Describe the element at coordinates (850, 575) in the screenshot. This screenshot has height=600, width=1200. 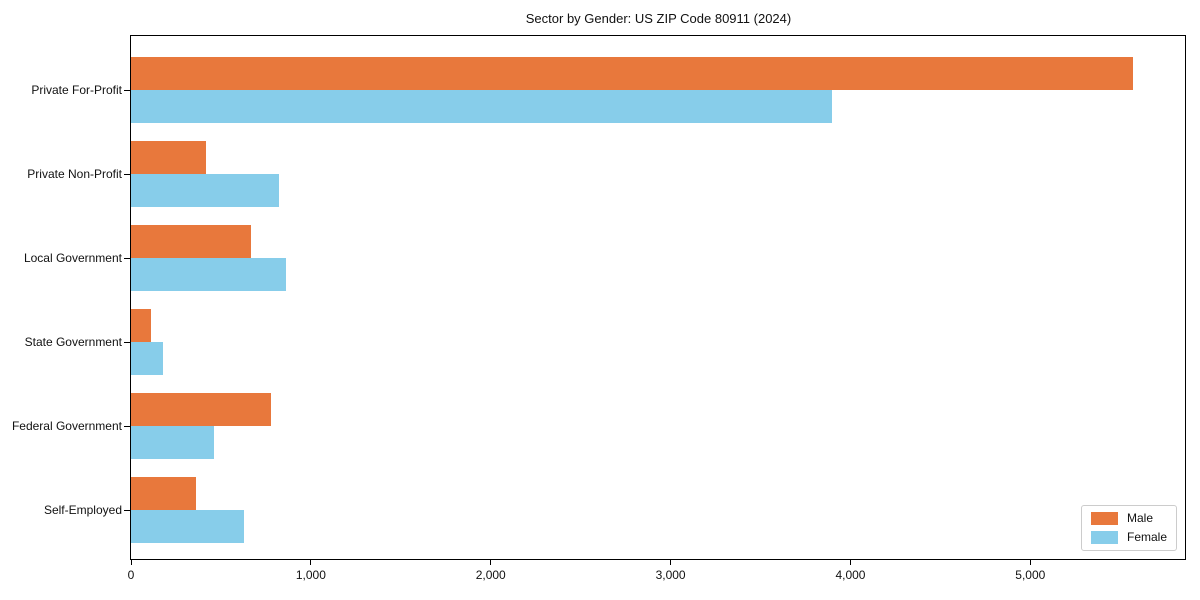
I see `x-tick-label-4: 4,000` at that location.